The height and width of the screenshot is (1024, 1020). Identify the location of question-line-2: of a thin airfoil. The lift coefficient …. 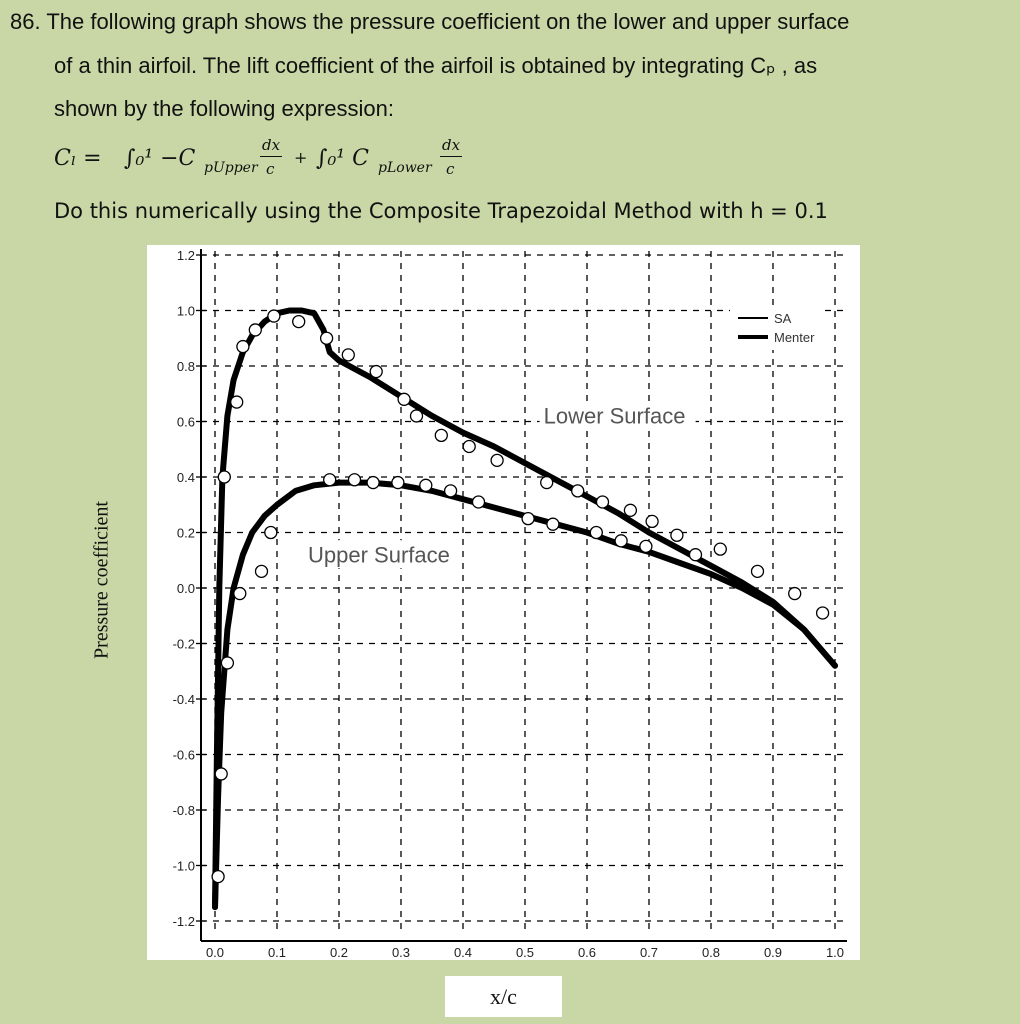
(436, 65).